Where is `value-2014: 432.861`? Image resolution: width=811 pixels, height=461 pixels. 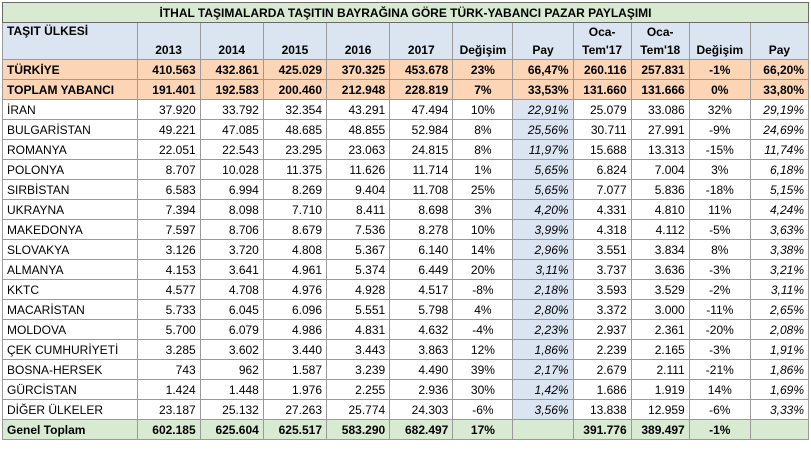 value-2014: 432.861 is located at coordinates (231, 69).